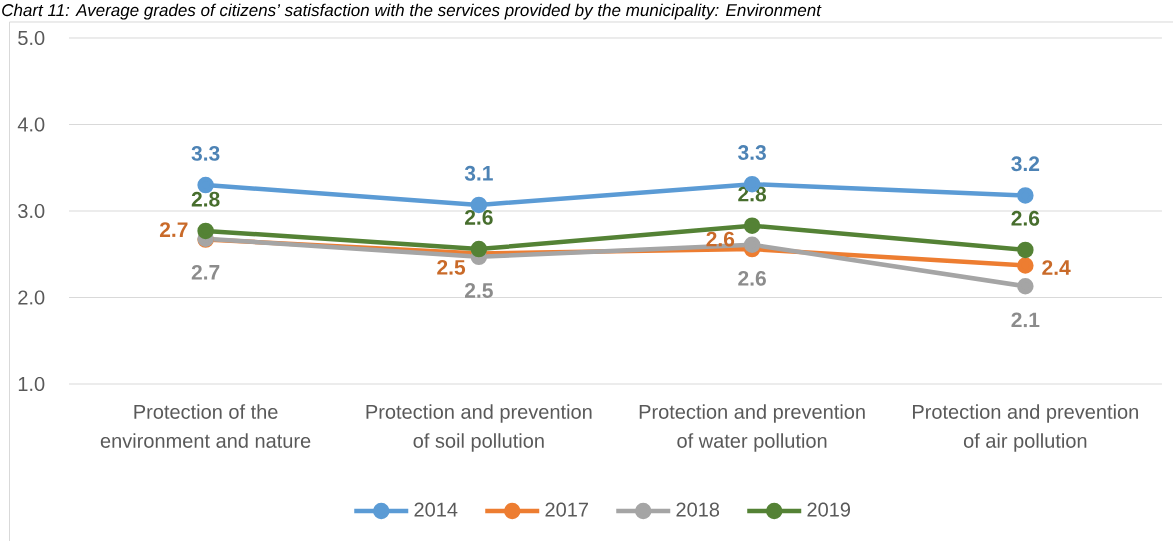 The height and width of the screenshot is (541, 1173). Describe the element at coordinates (412, 11) in the screenshot. I see `chart-title: Chart 11: Average grades of citizens’ satisfaction with the services provided by the municipality: Environment` at that location.